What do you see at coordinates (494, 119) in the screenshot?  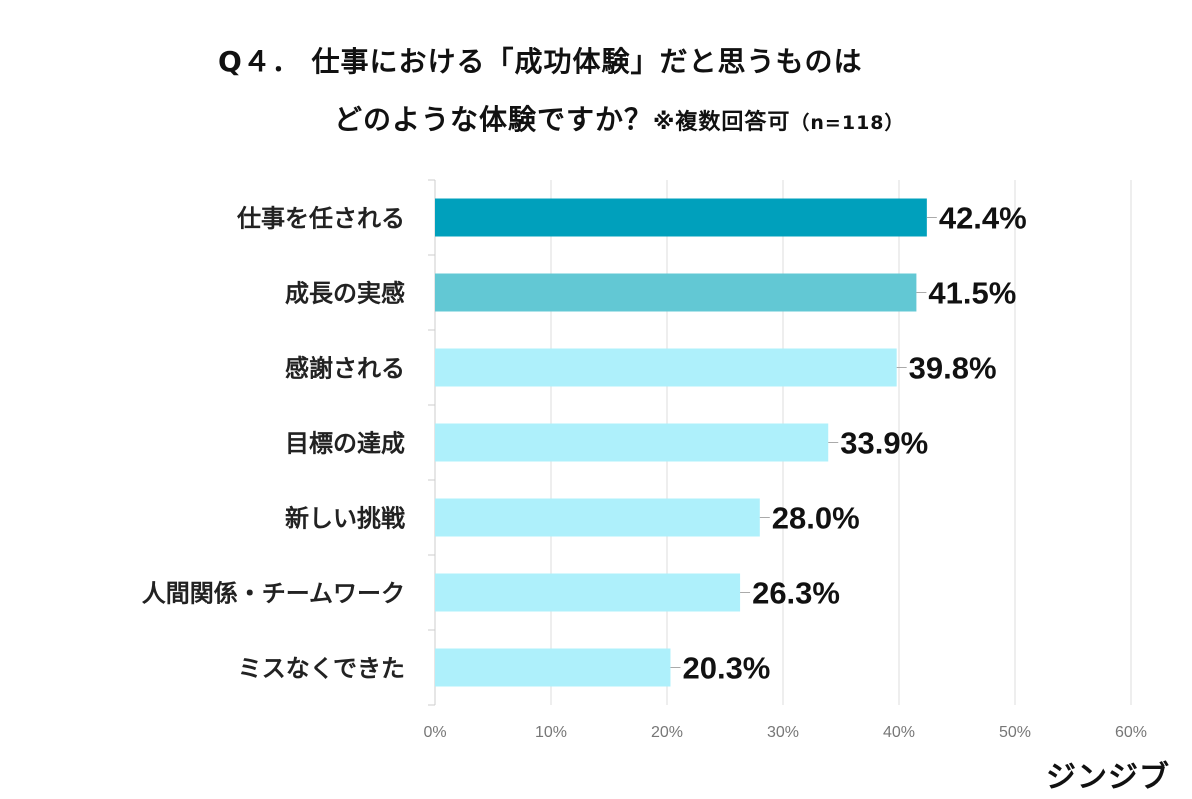 I see `chart-title-main: どのような体験ですか？` at bounding box center [494, 119].